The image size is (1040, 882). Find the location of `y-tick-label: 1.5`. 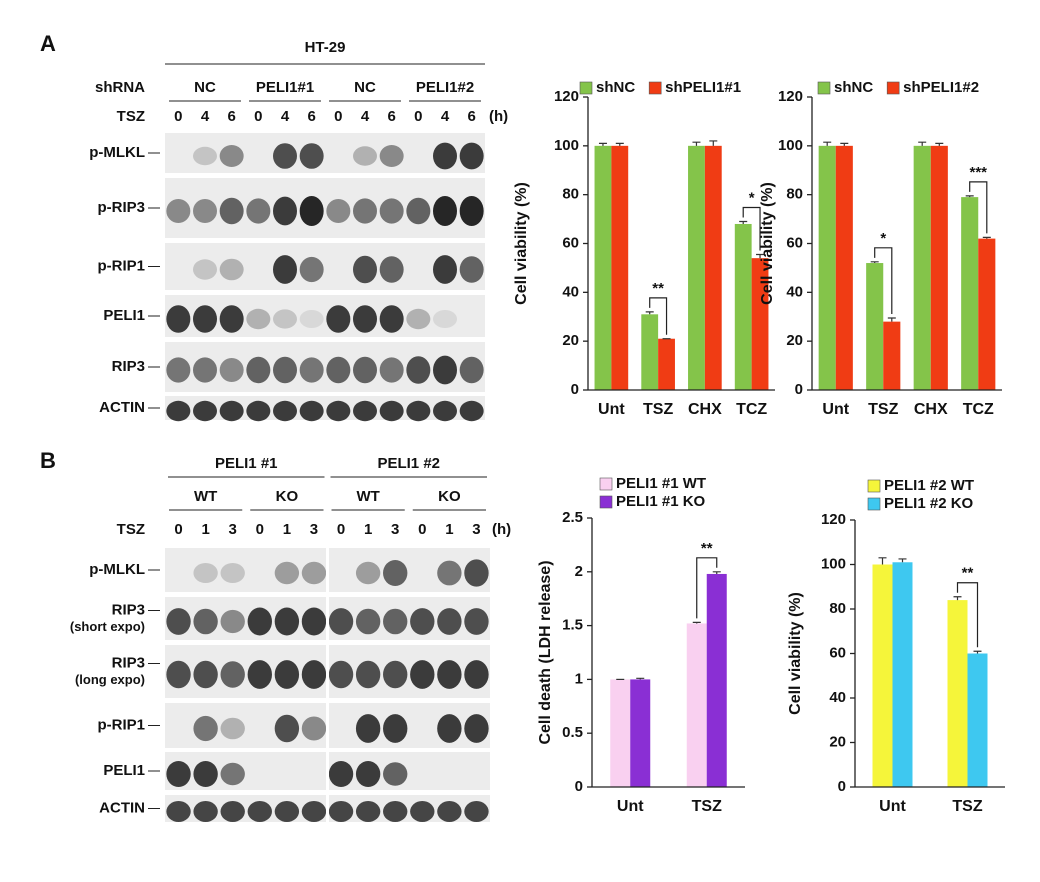

y-tick-label: 1.5 is located at coordinates (572, 625).